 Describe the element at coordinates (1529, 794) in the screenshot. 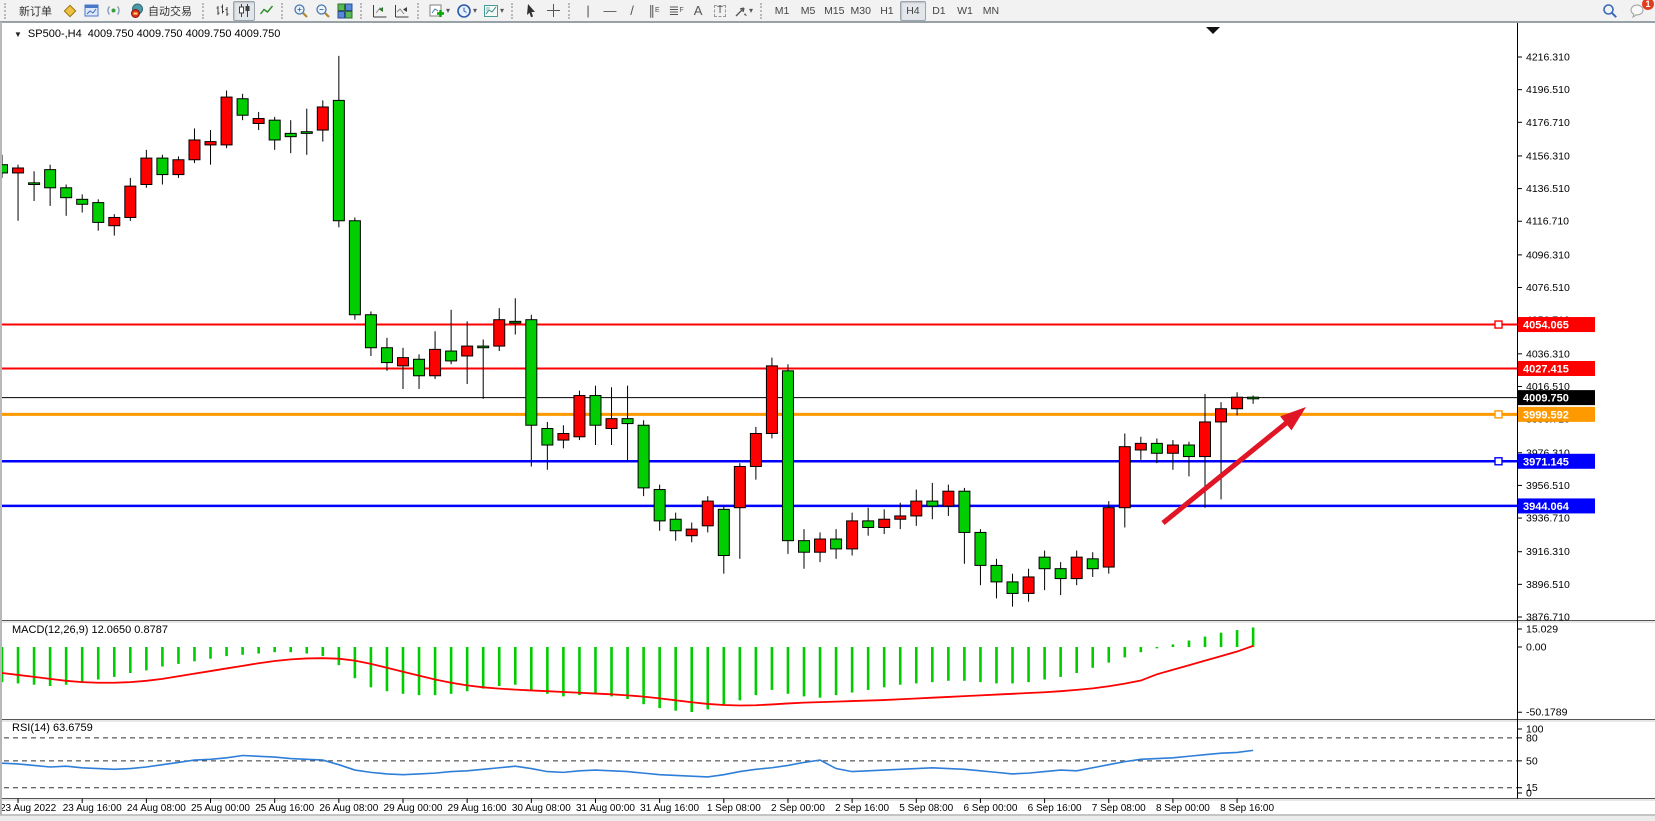

I see `rsi-tick-label: 0` at that location.